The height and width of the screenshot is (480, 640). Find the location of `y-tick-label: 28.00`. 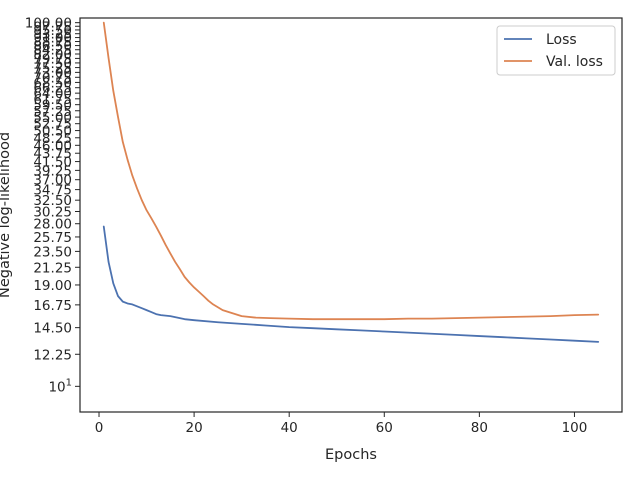

y-tick-label: 28.00 is located at coordinates (52, 225).